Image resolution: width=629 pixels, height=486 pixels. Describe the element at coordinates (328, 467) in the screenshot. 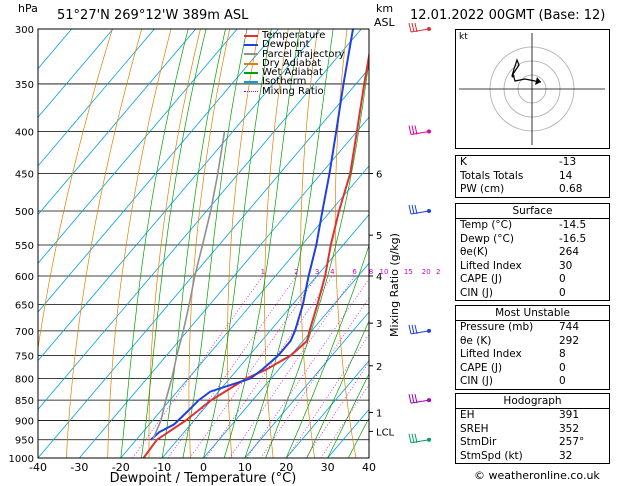

I see `temperature-tick-label: 30` at that location.